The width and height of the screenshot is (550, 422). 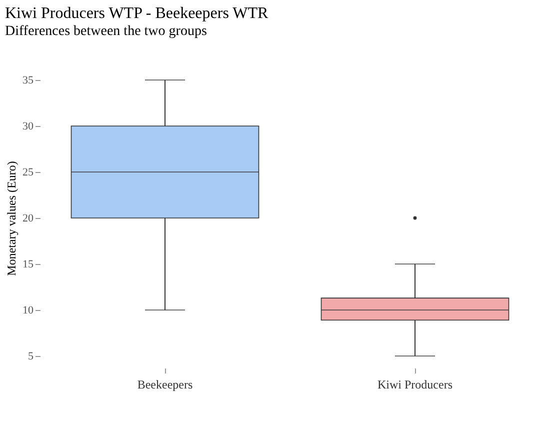 I want to click on y-axis-title: Monetary values (Euro), so click(x=11, y=218).